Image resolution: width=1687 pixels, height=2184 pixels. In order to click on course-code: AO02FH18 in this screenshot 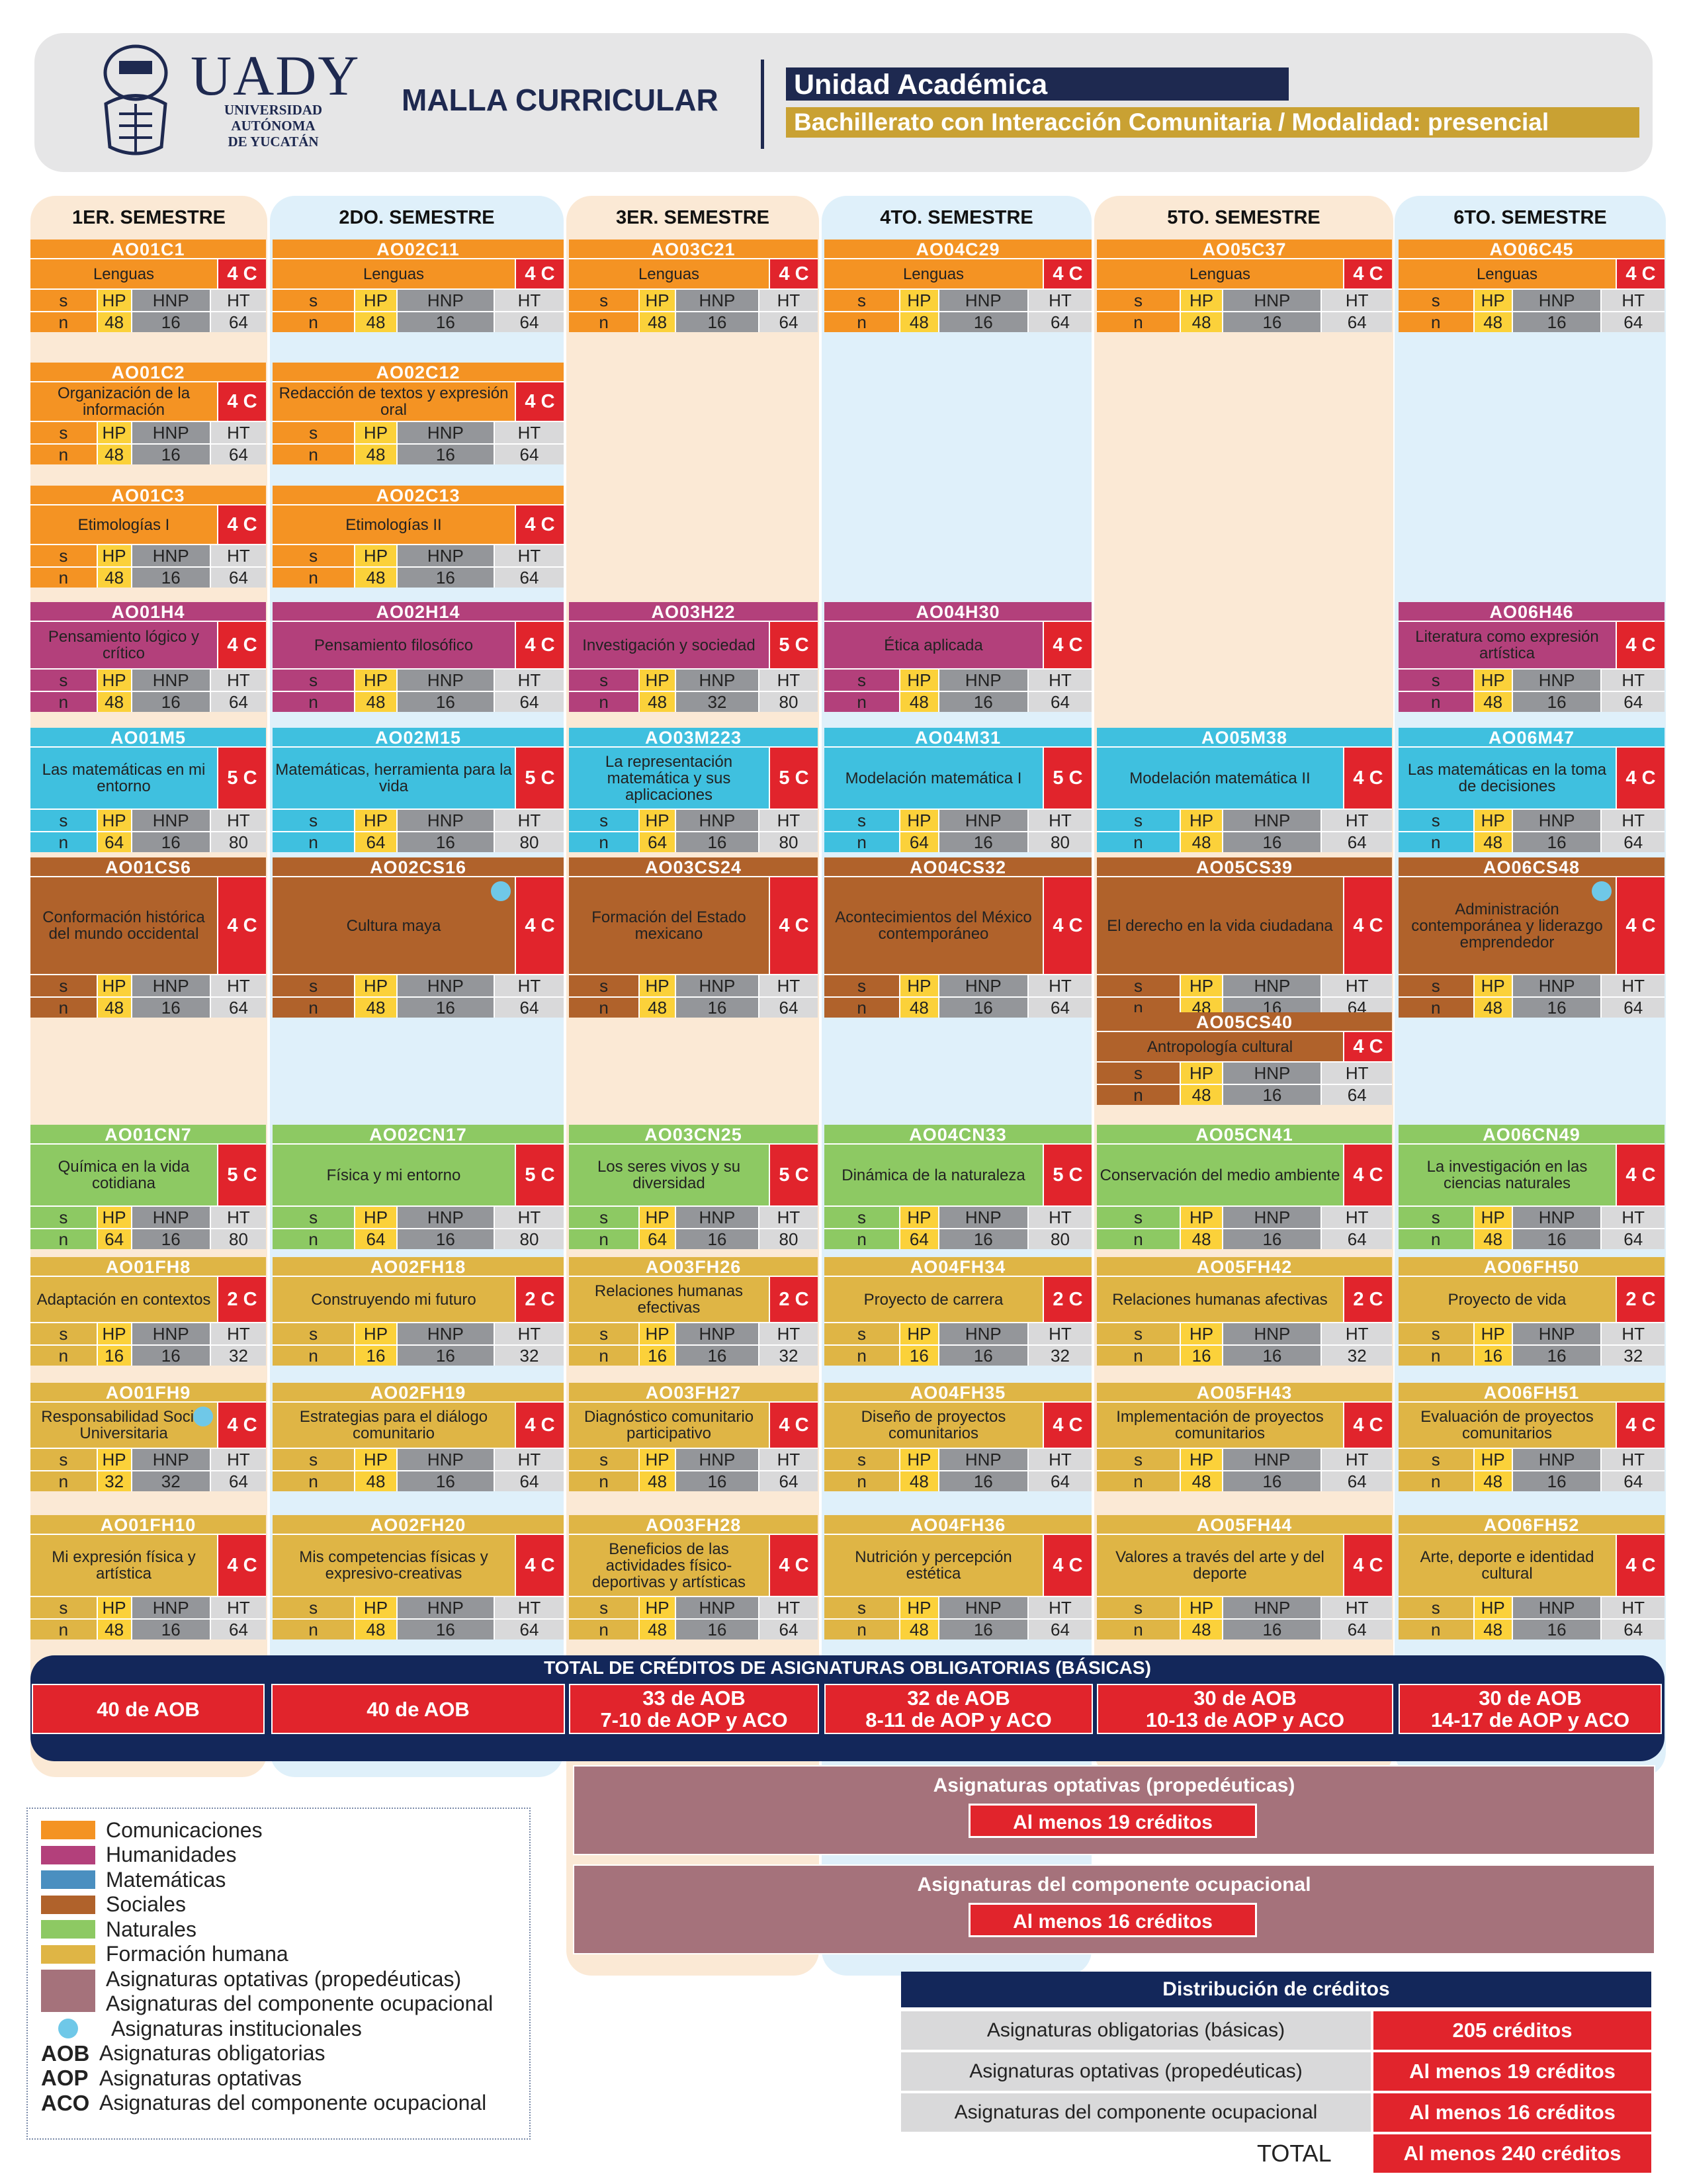, I will do `click(418, 1267)`.